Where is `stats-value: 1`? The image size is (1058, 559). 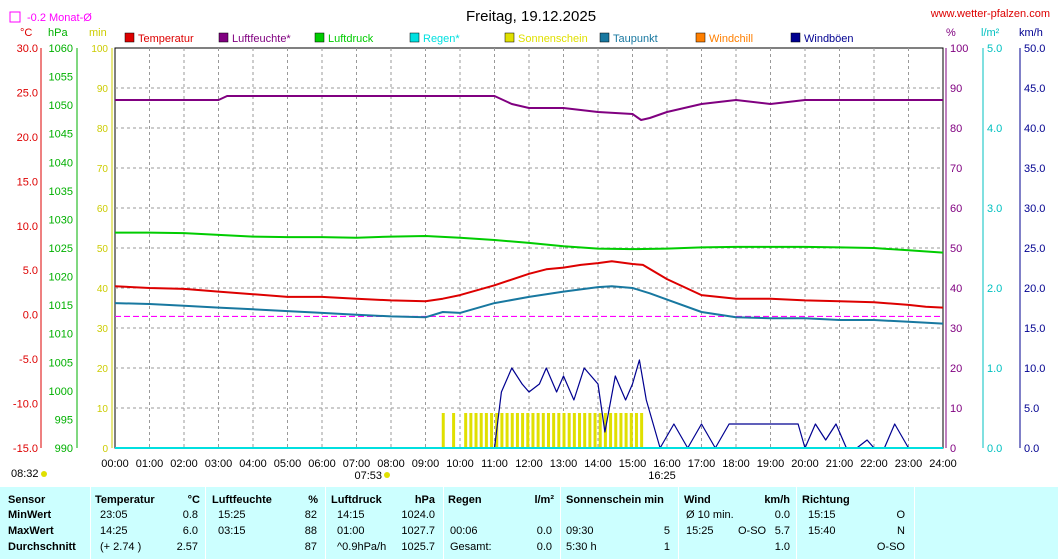 stats-value: 1 is located at coordinates (666, 547).